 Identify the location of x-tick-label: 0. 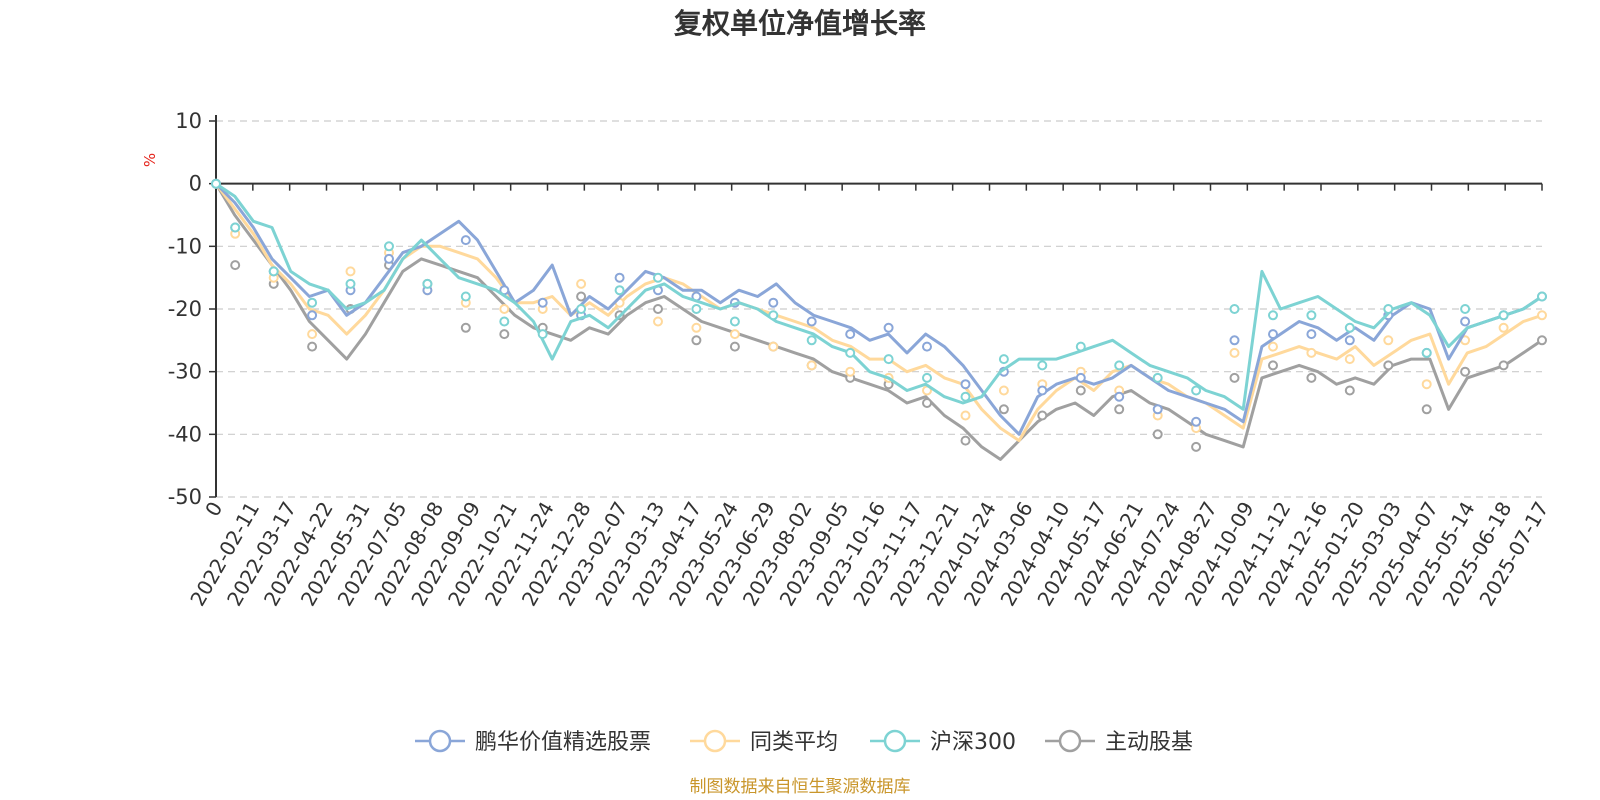
(213, 509).